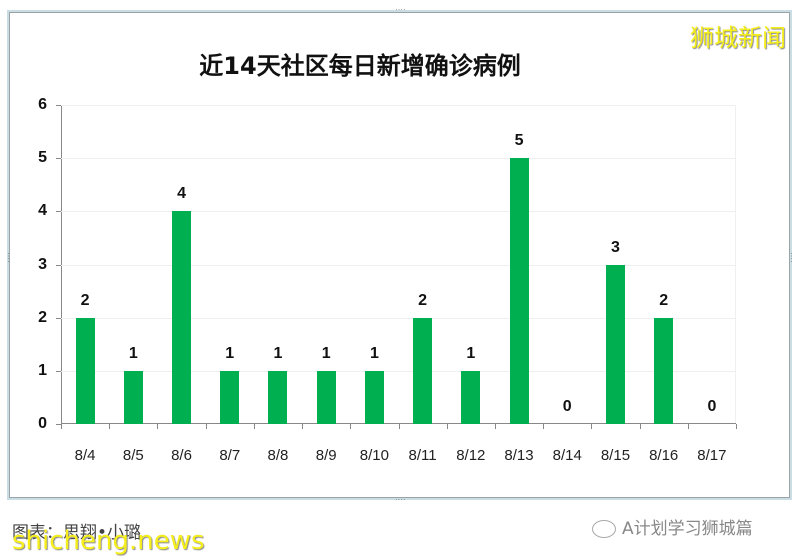  What do you see at coordinates (738, 38) in the screenshot?
I see `watermark-top: 狮城新闻` at bounding box center [738, 38].